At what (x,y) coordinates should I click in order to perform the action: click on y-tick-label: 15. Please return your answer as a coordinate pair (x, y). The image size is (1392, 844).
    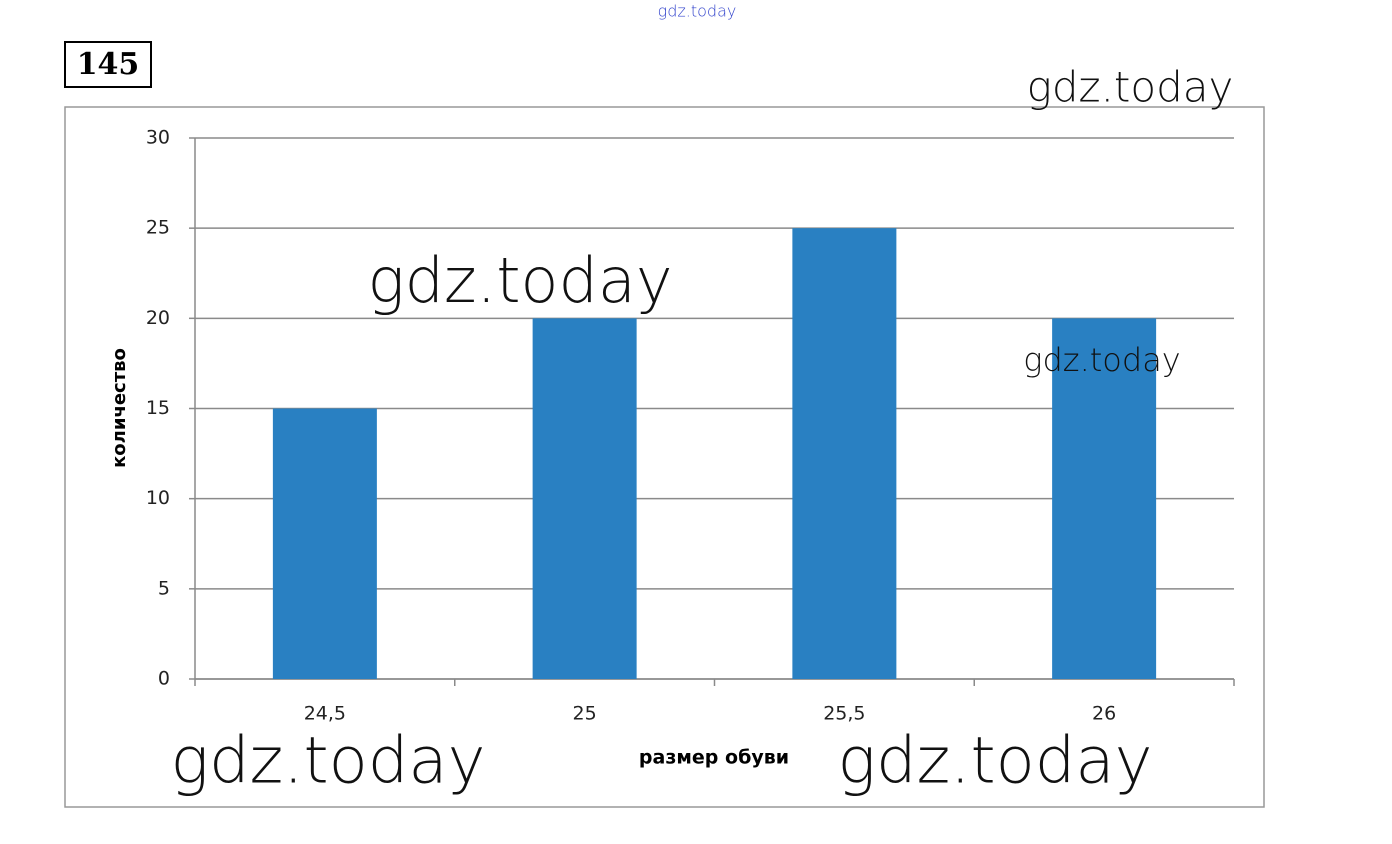
    Looking at the image, I should click on (158, 408).